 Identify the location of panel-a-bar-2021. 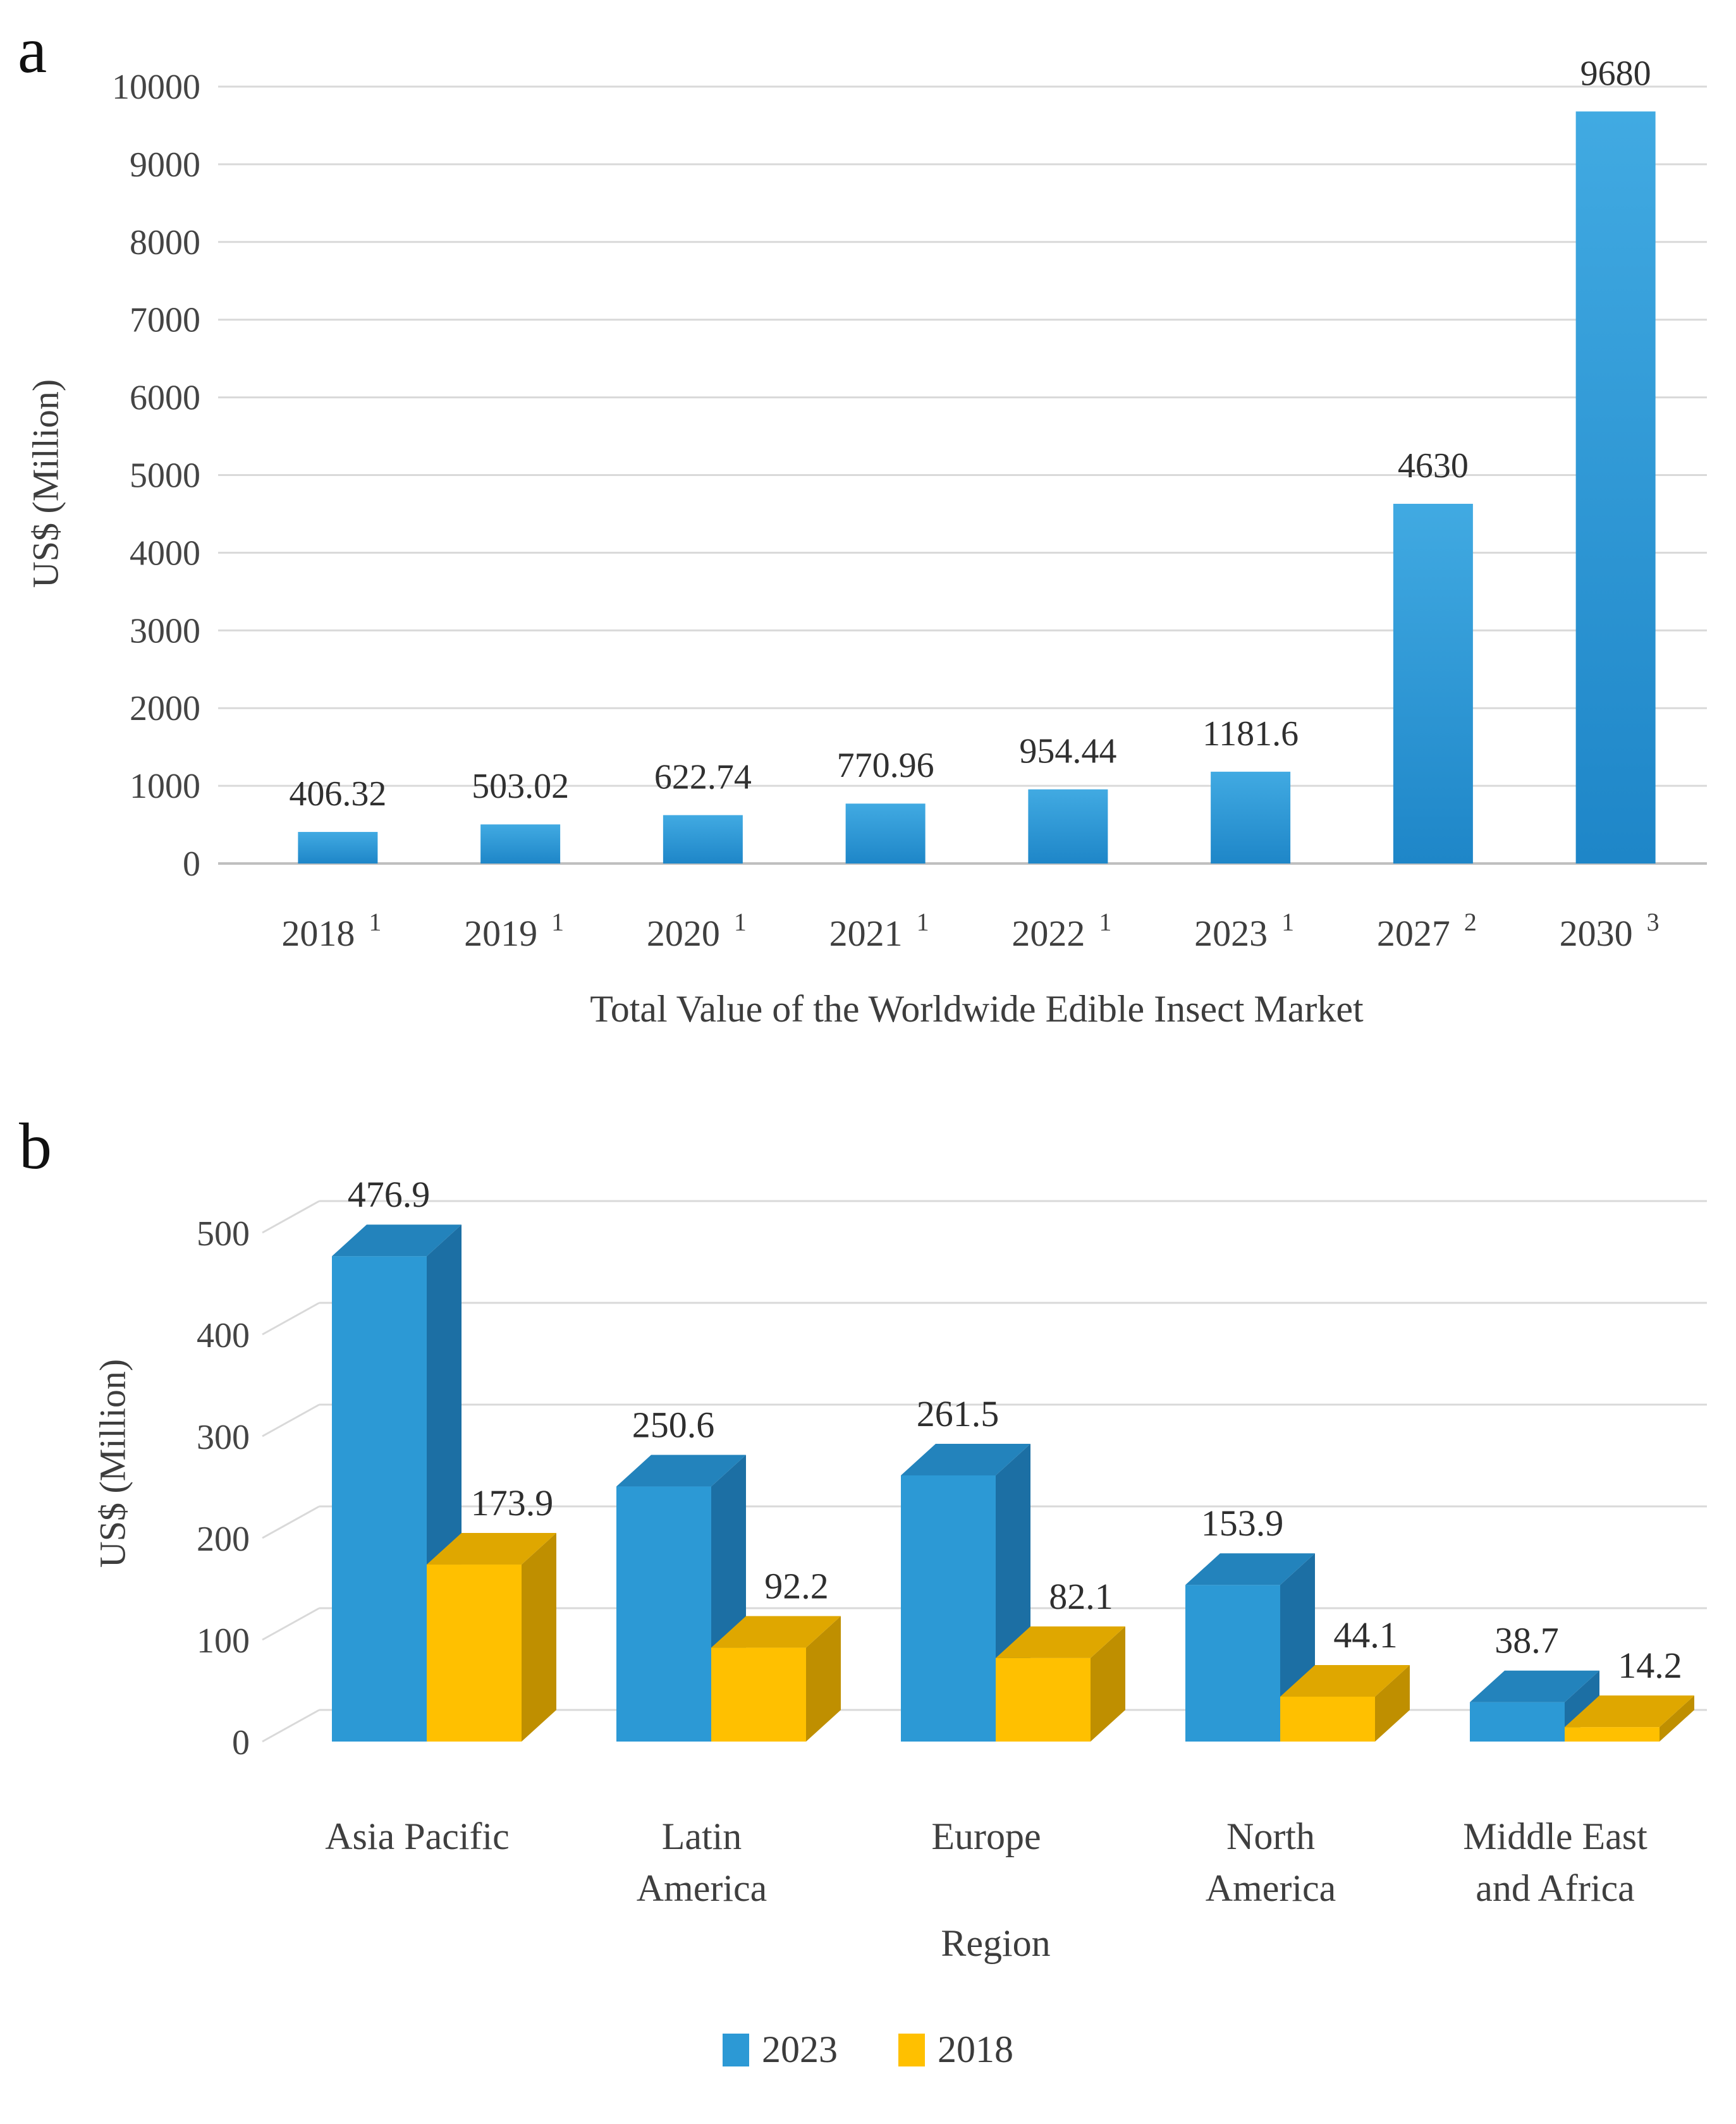
(885, 833).